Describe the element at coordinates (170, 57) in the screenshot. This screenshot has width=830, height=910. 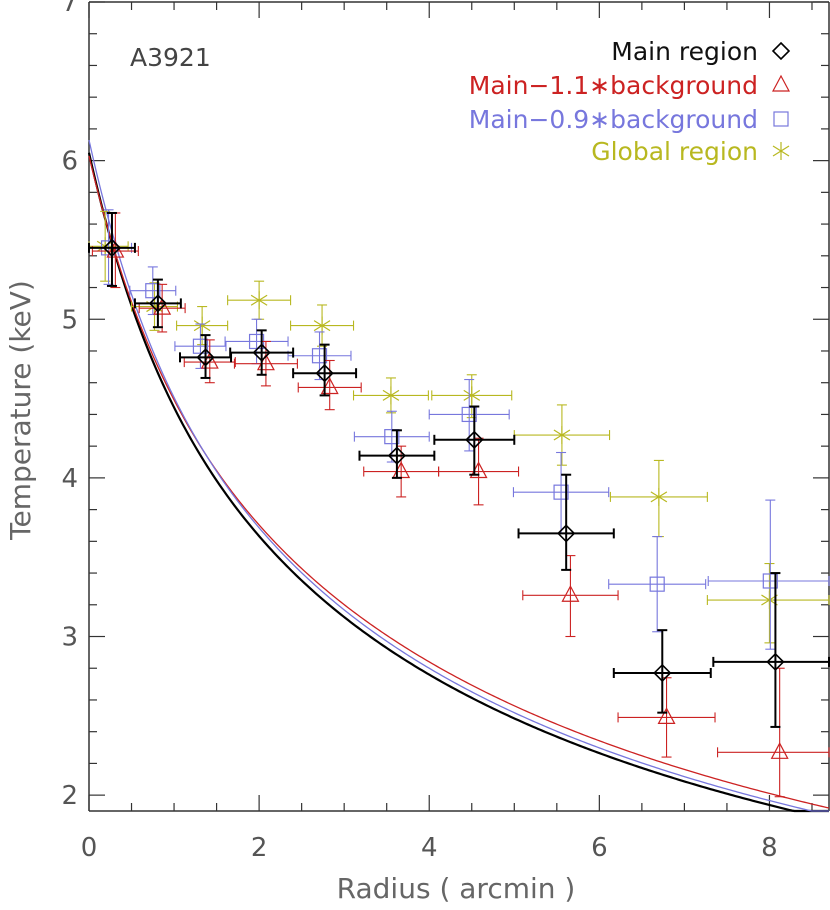
I see `cluster-label: A3921` at that location.